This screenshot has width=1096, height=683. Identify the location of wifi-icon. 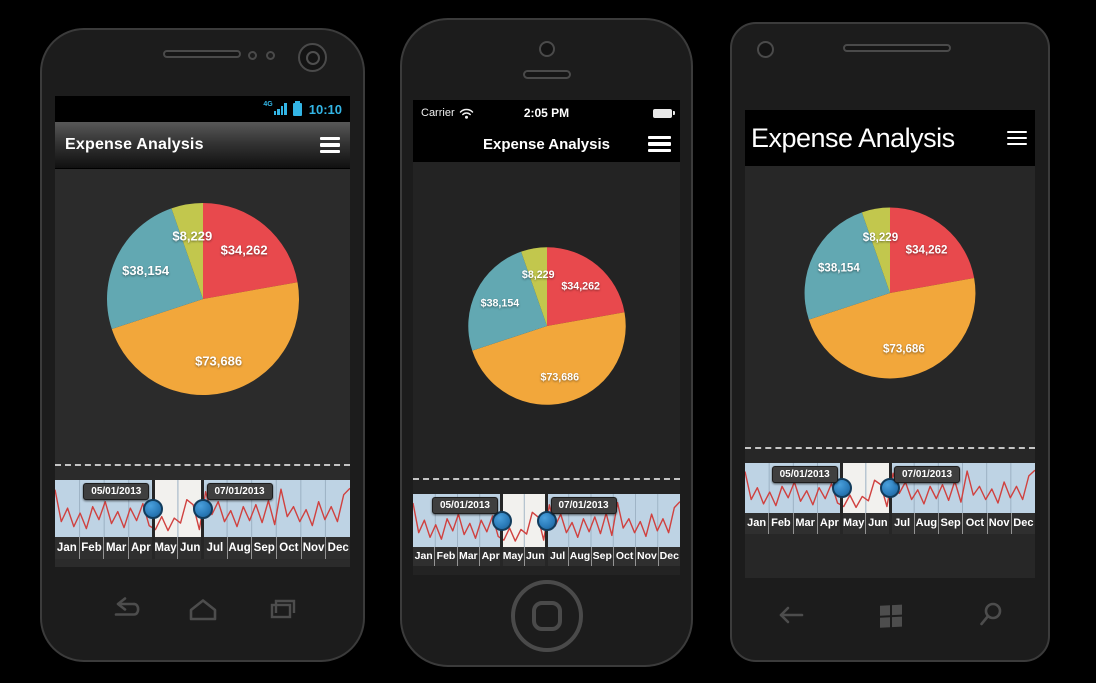
(466, 113).